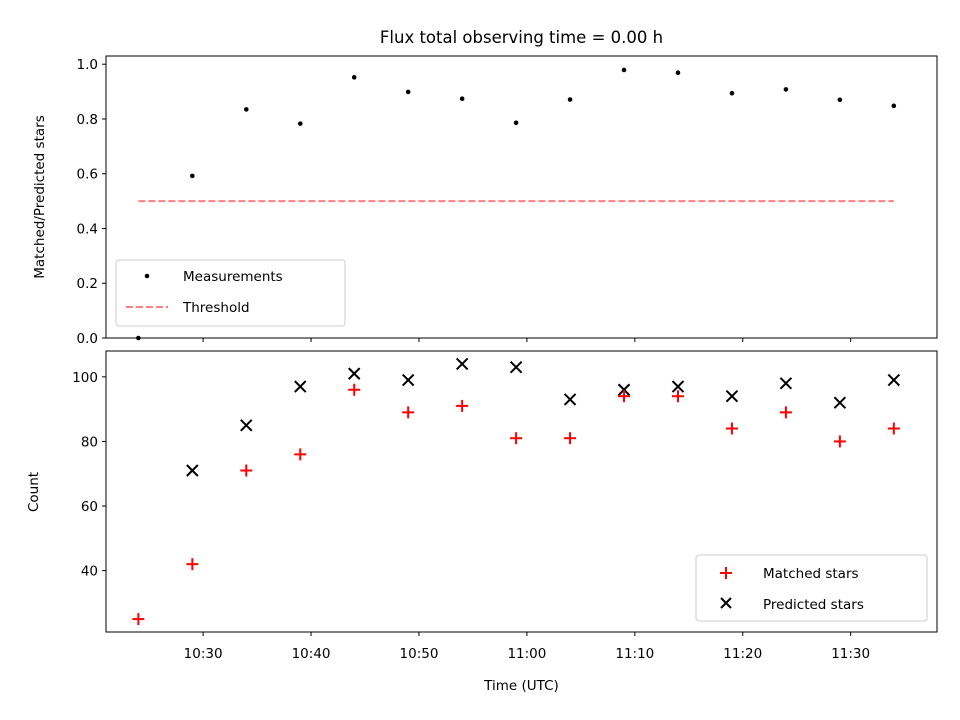 The width and height of the screenshot is (960, 720). I want to click on count-y-tick-label: 80, so click(89, 442).